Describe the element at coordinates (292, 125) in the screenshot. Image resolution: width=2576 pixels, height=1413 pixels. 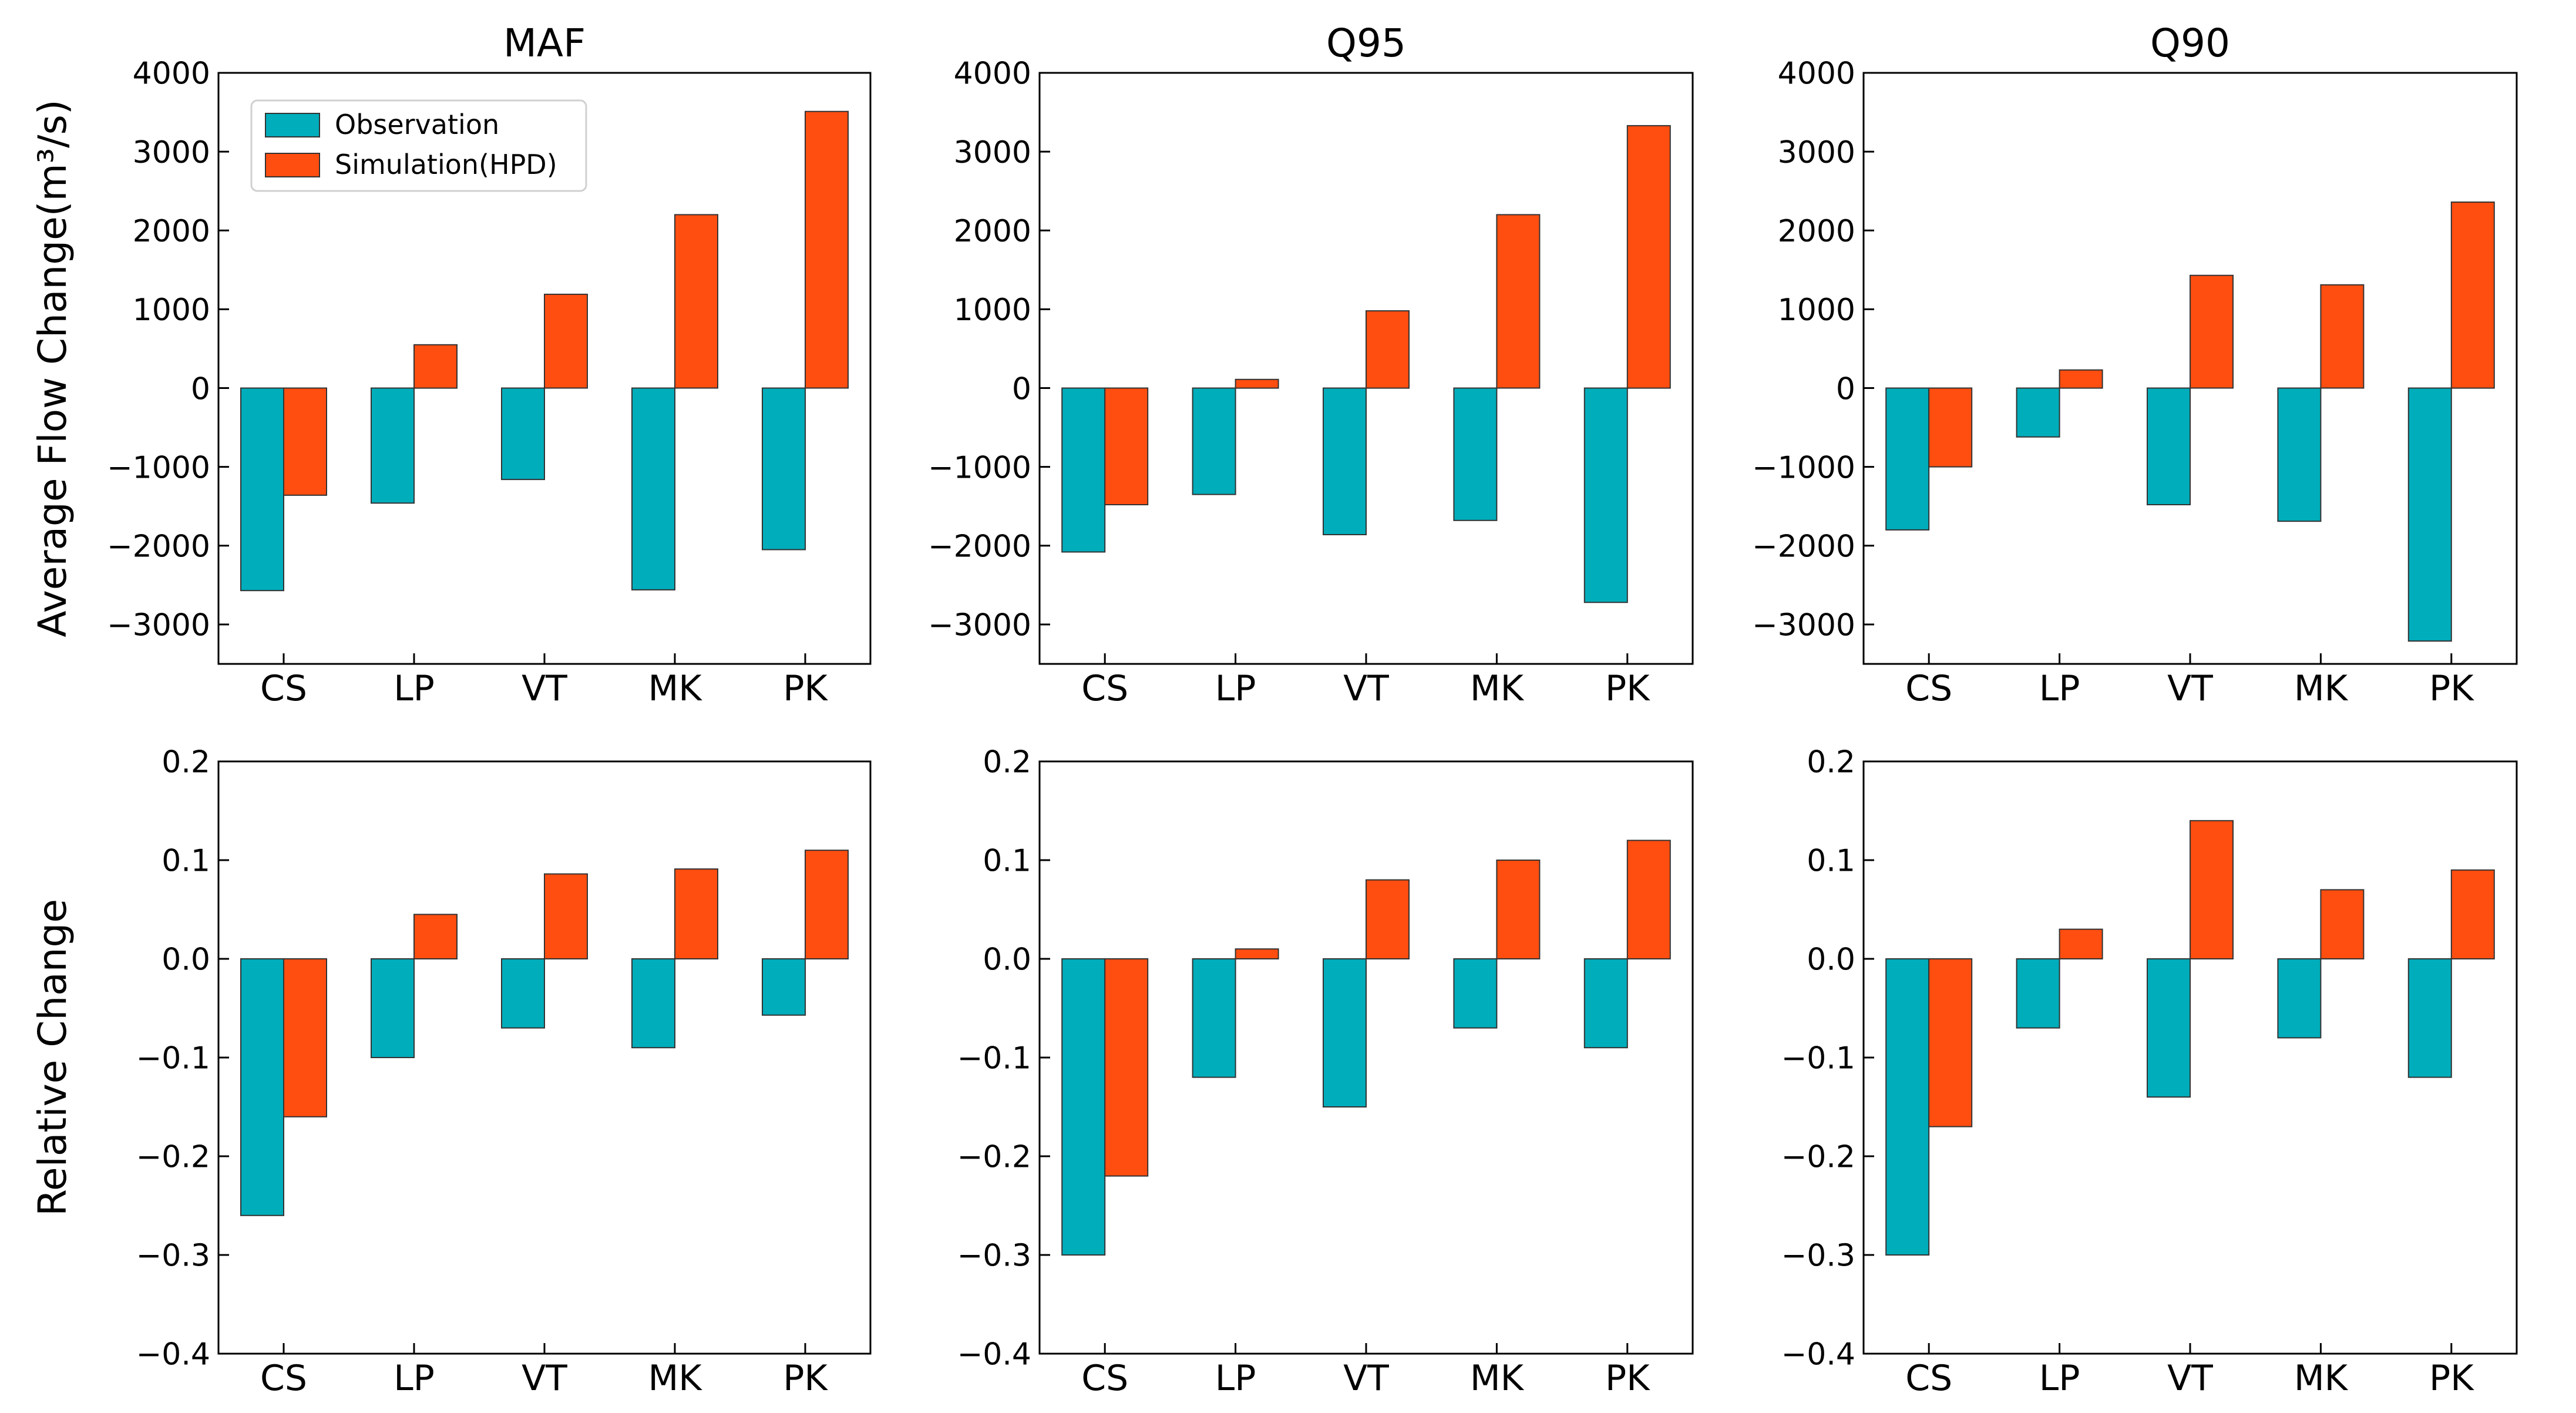
I see `legend-swatch-observation` at that location.